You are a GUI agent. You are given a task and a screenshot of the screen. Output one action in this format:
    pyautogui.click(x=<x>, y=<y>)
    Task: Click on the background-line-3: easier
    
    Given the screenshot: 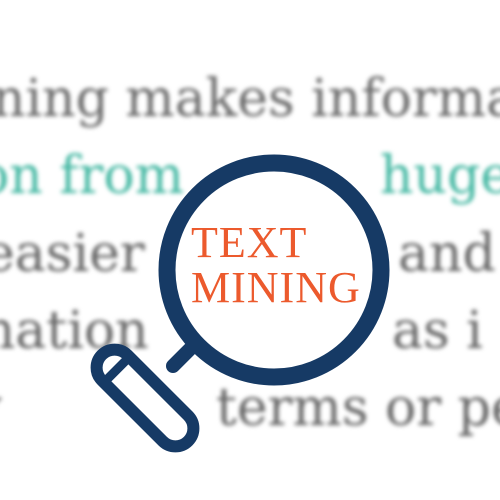 What is the action you would take?
    pyautogui.click(x=72, y=254)
    